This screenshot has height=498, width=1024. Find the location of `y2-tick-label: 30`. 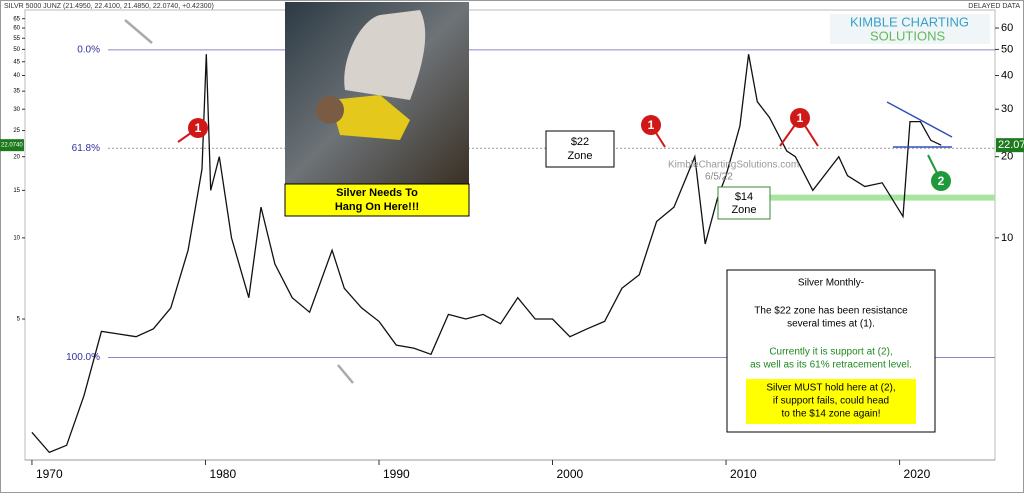

y2-tick-label: 30 is located at coordinates (16, 110).